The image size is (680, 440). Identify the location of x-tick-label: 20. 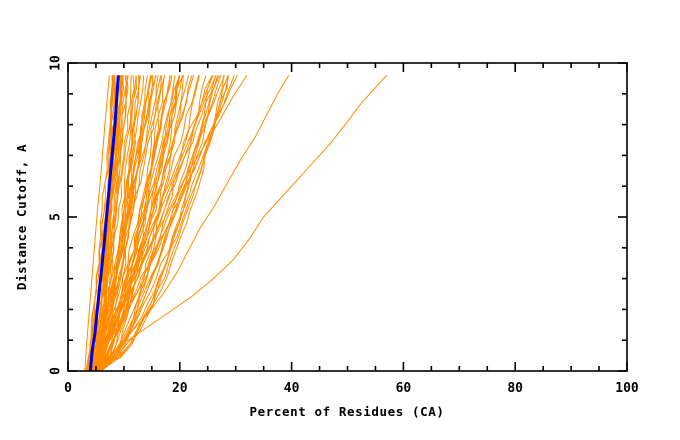
(180, 388).